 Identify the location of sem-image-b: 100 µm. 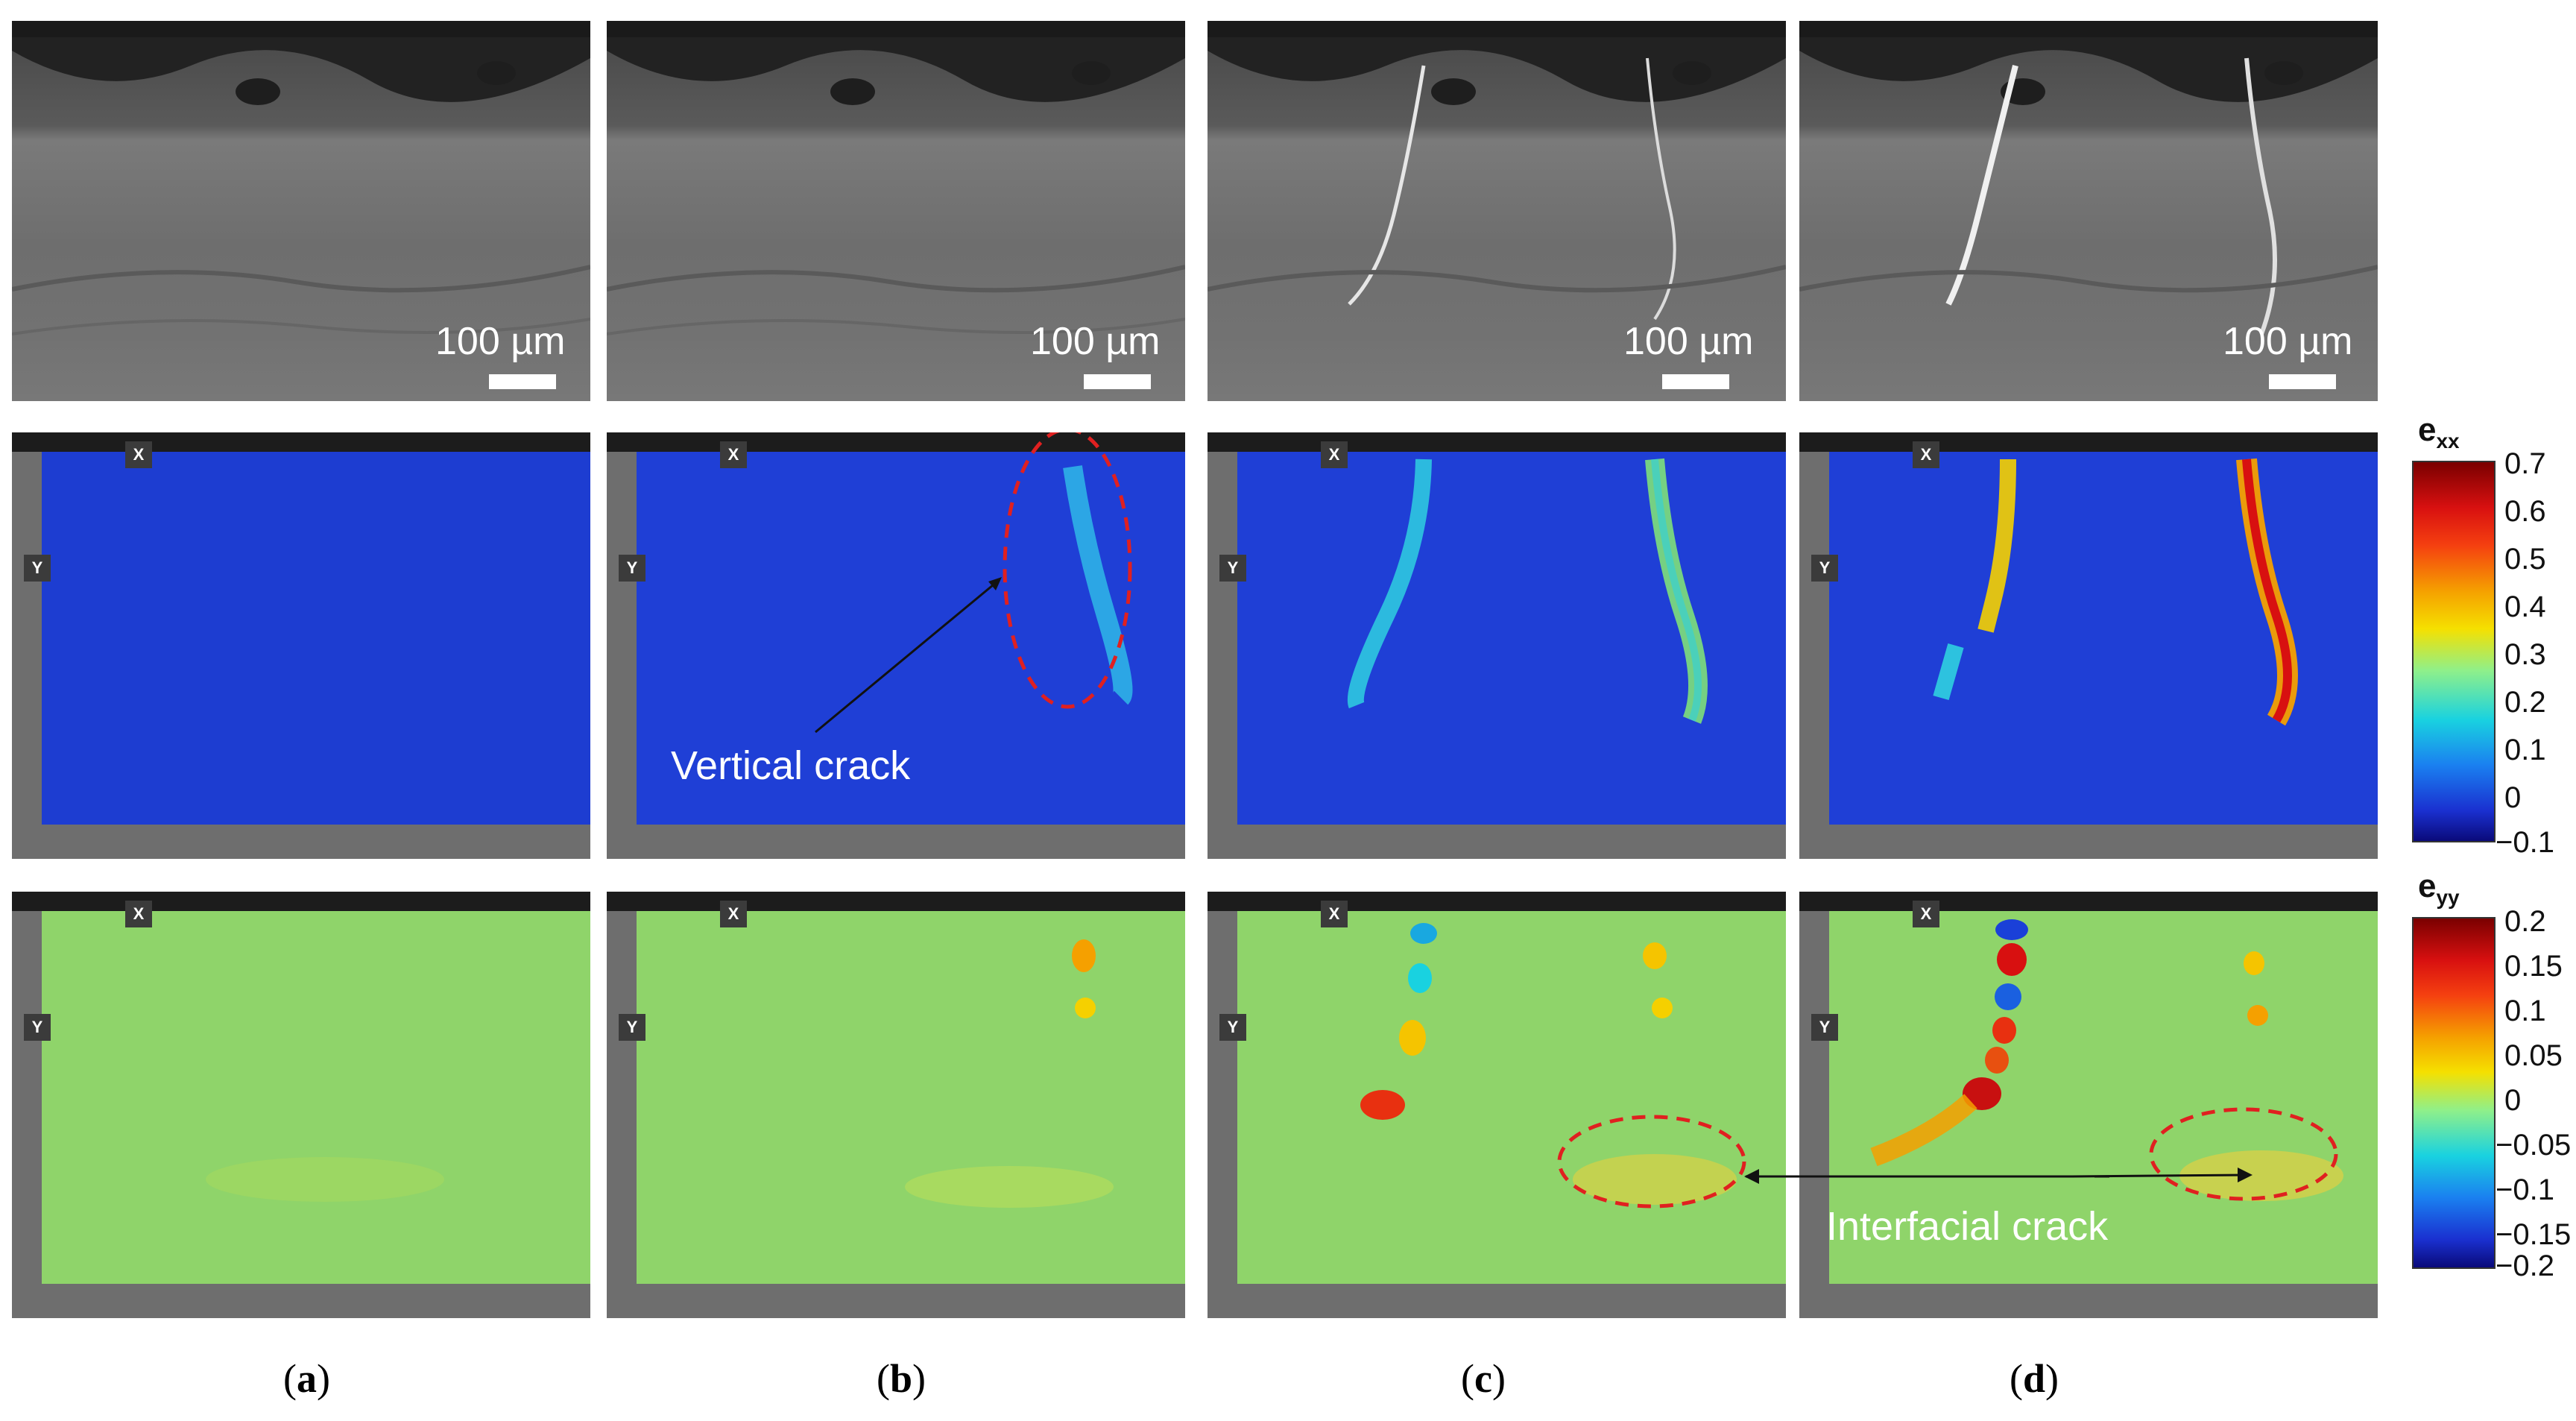
(896, 211).